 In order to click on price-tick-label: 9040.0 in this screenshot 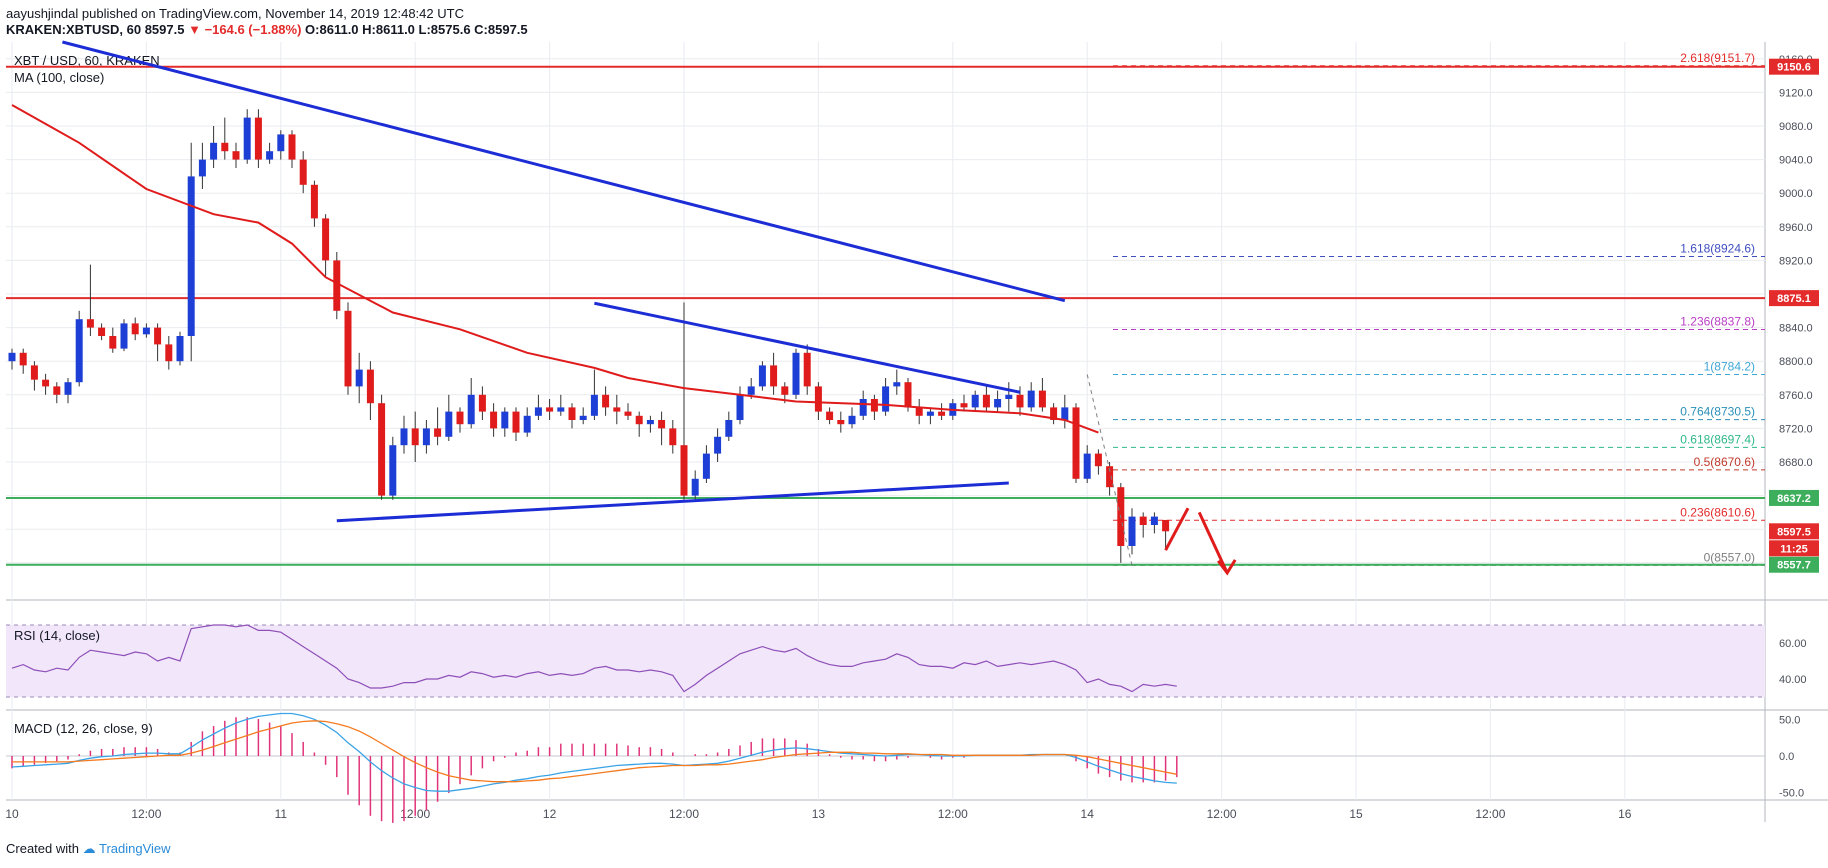, I will do `click(1796, 161)`.